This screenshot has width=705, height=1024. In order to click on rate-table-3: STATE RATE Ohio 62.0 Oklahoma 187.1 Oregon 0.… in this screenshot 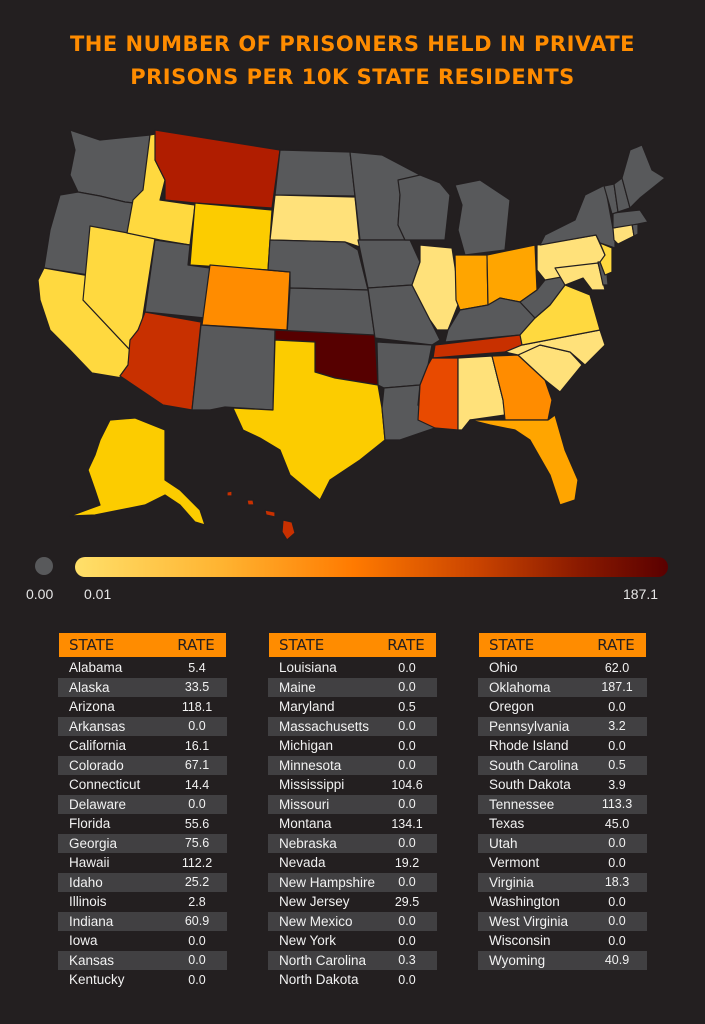, I will do `click(562, 801)`.